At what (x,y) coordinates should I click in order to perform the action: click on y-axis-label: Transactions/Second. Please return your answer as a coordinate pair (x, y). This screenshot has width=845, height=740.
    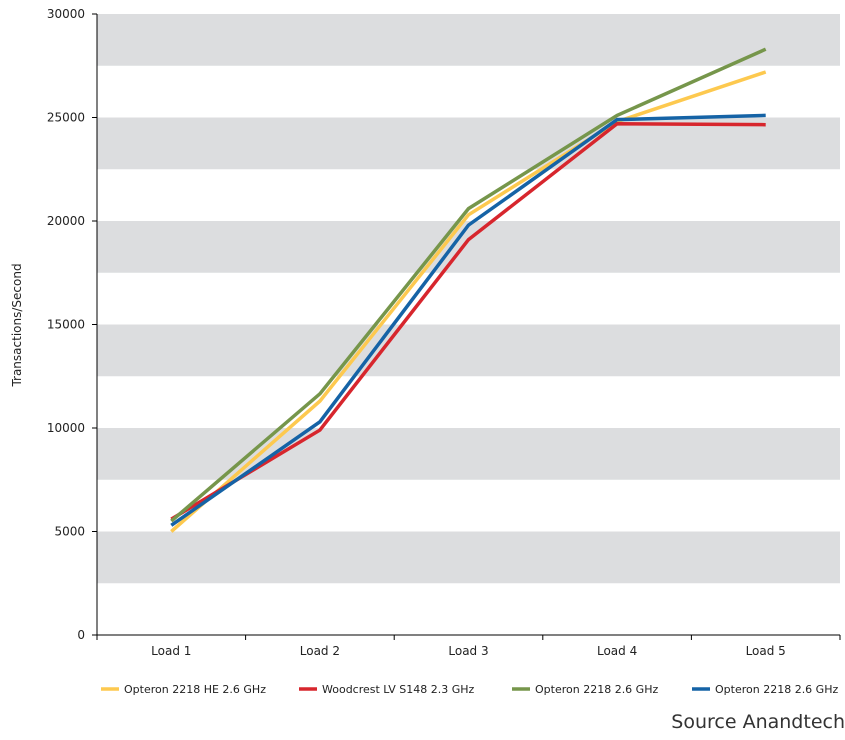
    Looking at the image, I should click on (17, 325).